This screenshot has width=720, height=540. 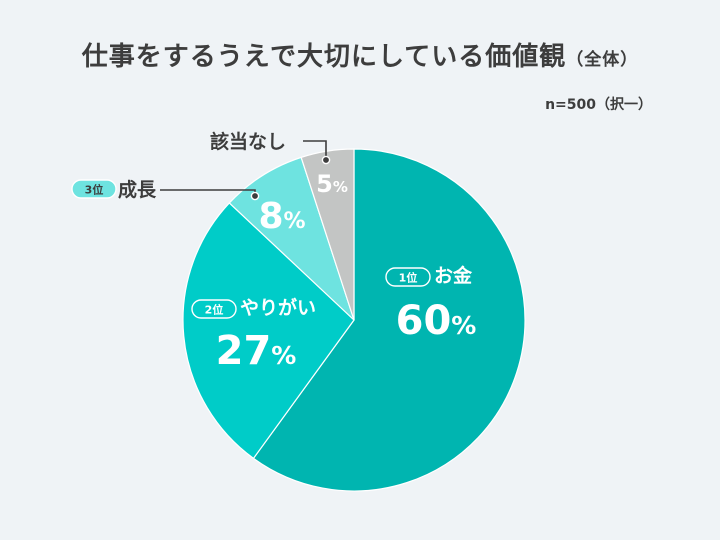 I want to click on value-label-money: 60%, so click(x=436, y=321).